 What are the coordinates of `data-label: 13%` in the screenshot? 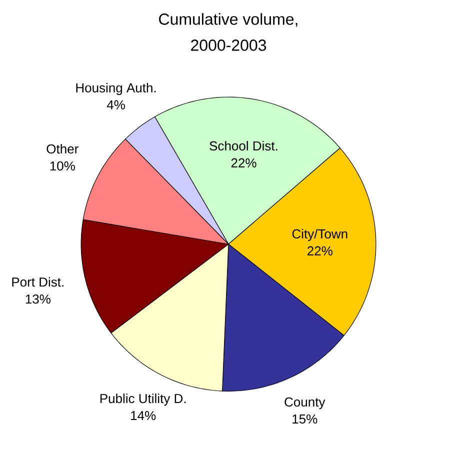 It's located at (38, 299).